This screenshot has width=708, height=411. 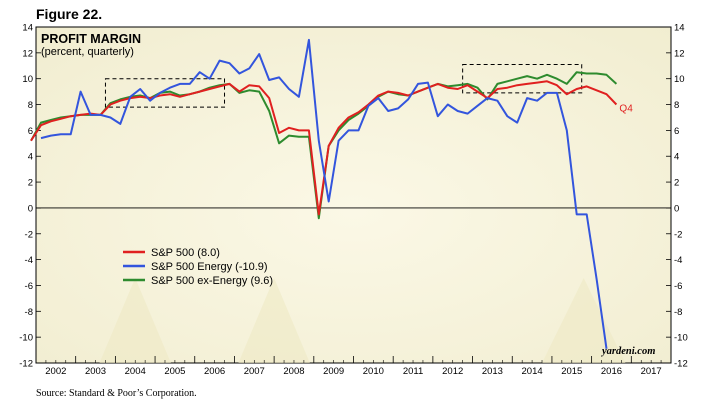 I want to click on x-tick-label: 2014, so click(x=532, y=371).